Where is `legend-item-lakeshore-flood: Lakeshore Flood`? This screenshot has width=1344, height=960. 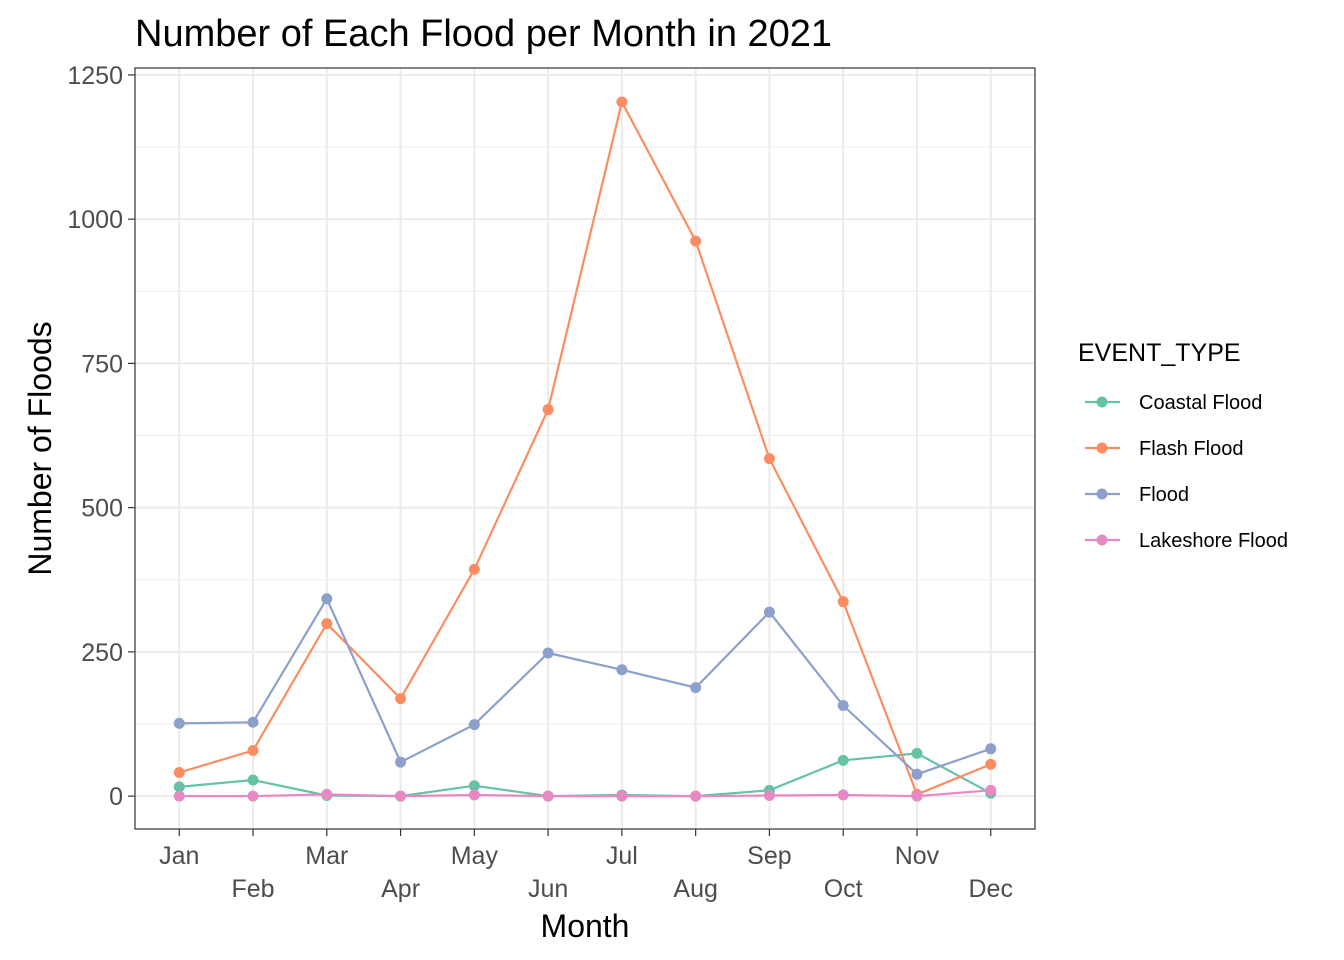 legend-item-lakeshore-flood: Lakeshore Flood is located at coordinates (1186, 541).